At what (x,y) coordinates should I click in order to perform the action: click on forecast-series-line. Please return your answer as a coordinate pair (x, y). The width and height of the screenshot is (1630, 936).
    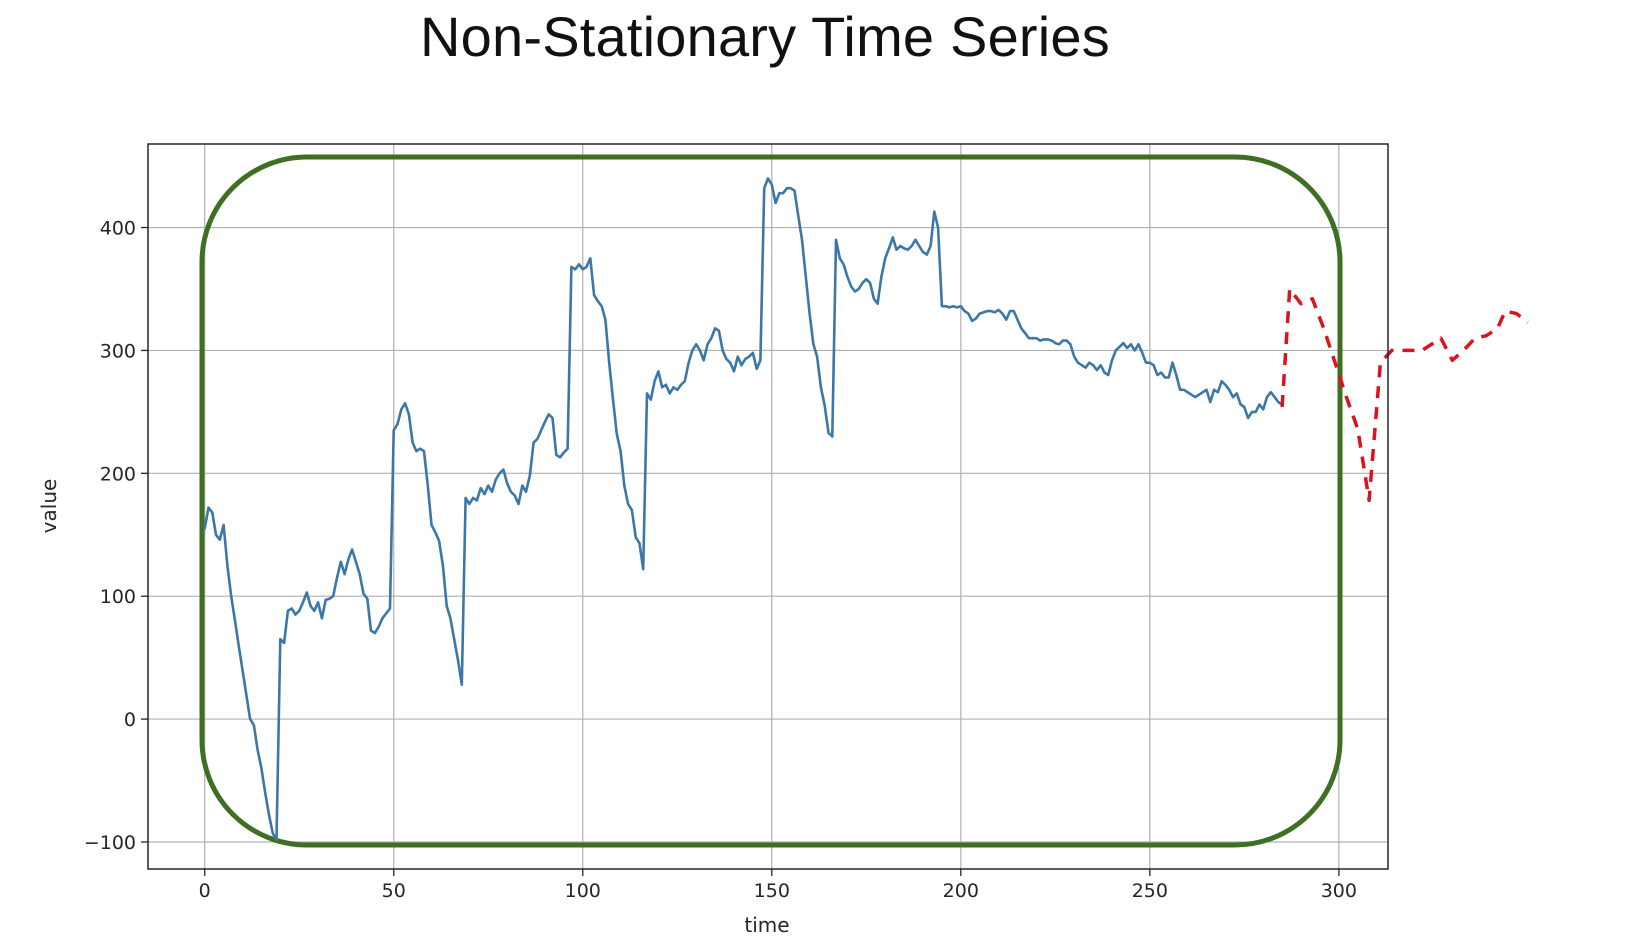
    Looking at the image, I should click on (1404, 395).